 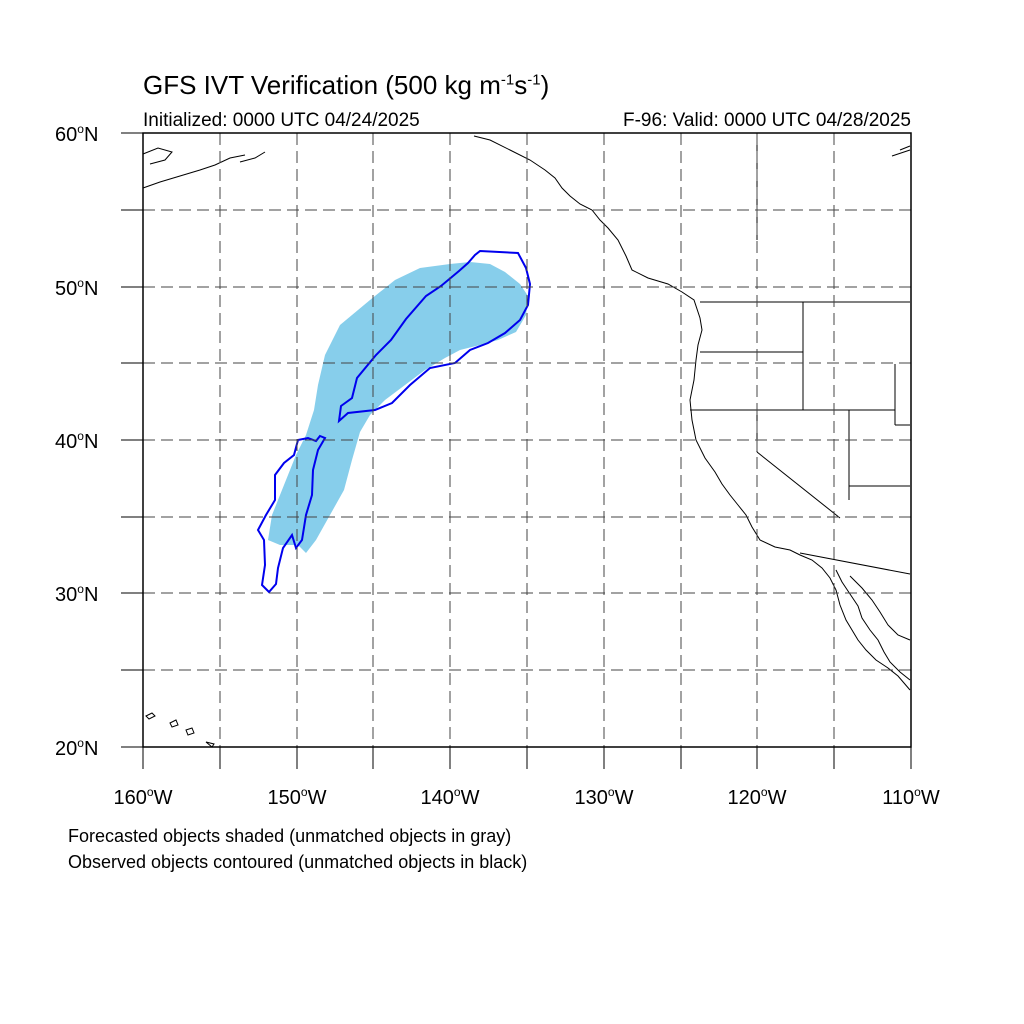 I want to click on initialized-time: Initialized: 0000 UTC 04/24/2025, so click(x=281, y=120).